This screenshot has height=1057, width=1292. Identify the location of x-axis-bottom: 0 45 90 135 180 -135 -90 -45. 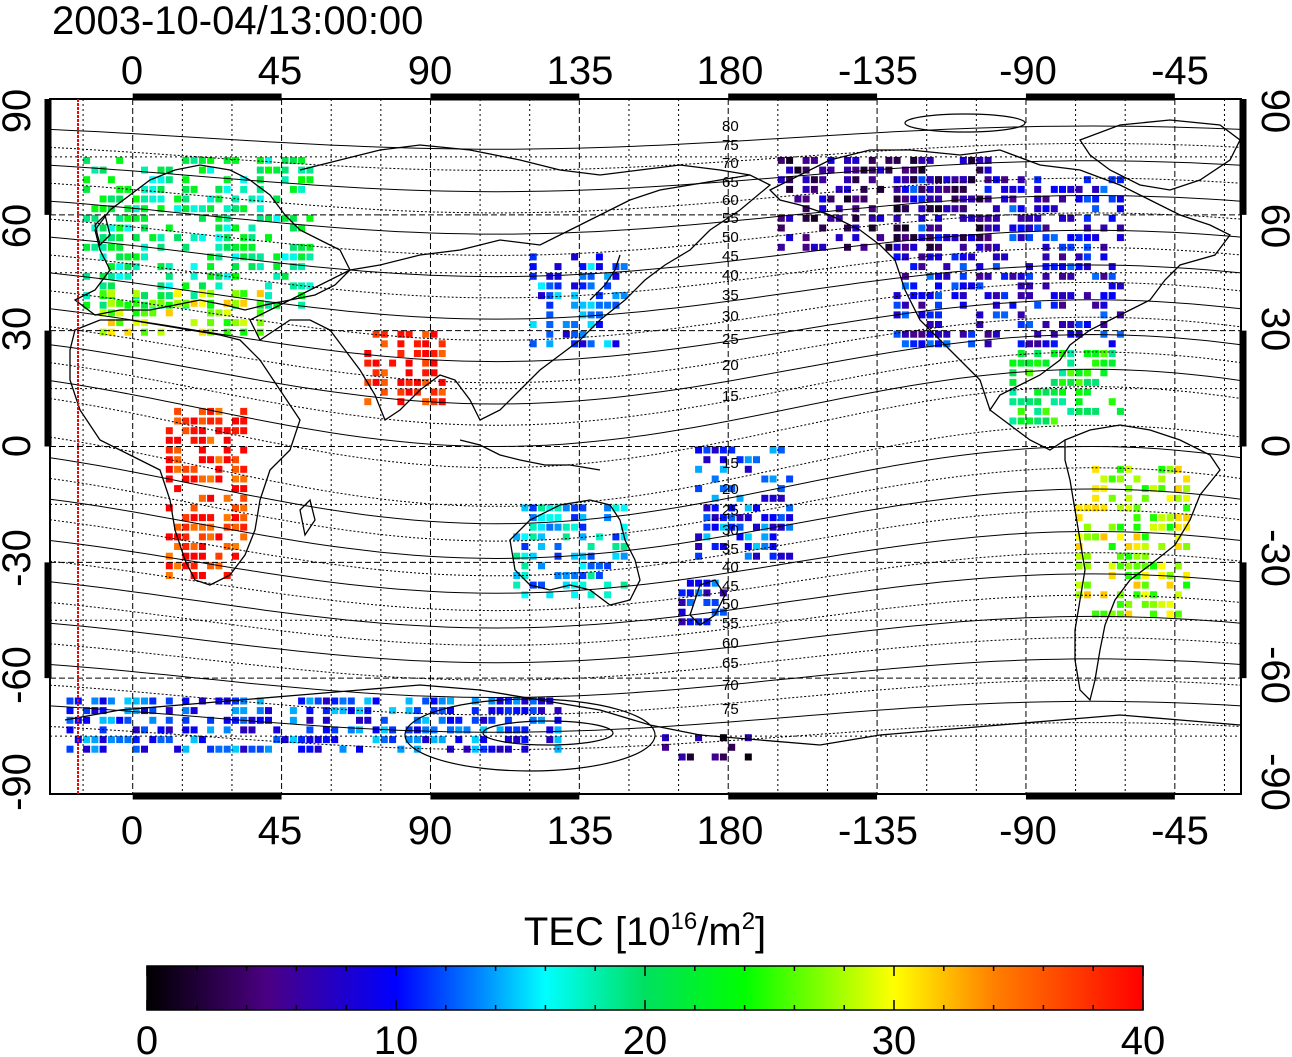
(665, 831).